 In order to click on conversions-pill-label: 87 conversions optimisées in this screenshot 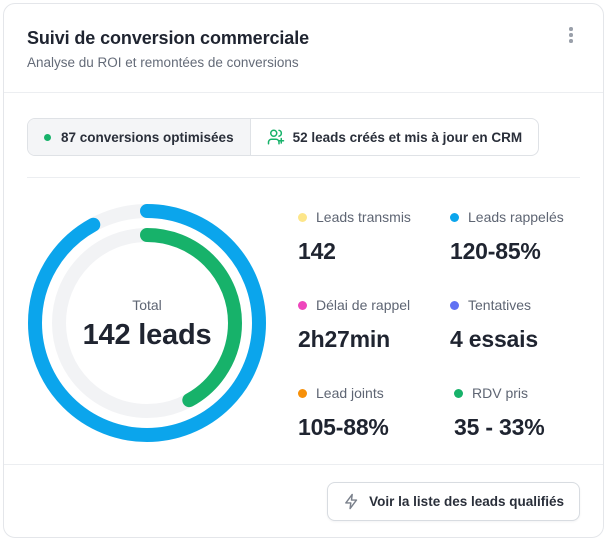, I will do `click(147, 137)`.